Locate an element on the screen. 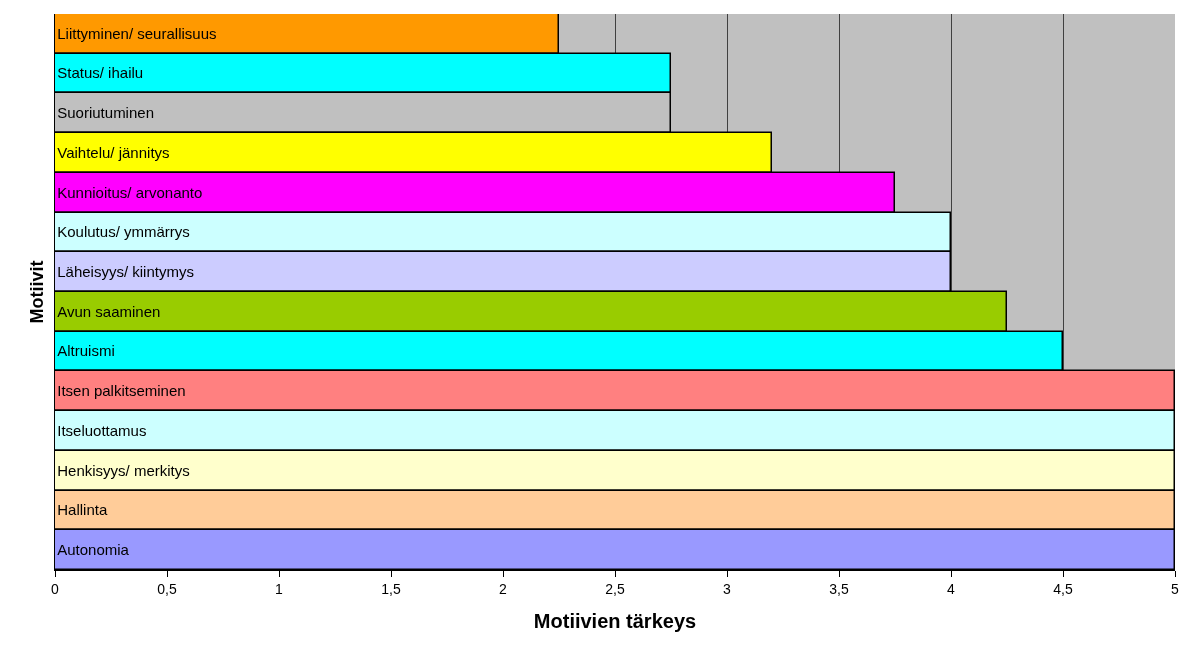 The image size is (1190, 652). x-tick-label: 0,5 is located at coordinates (167, 588).